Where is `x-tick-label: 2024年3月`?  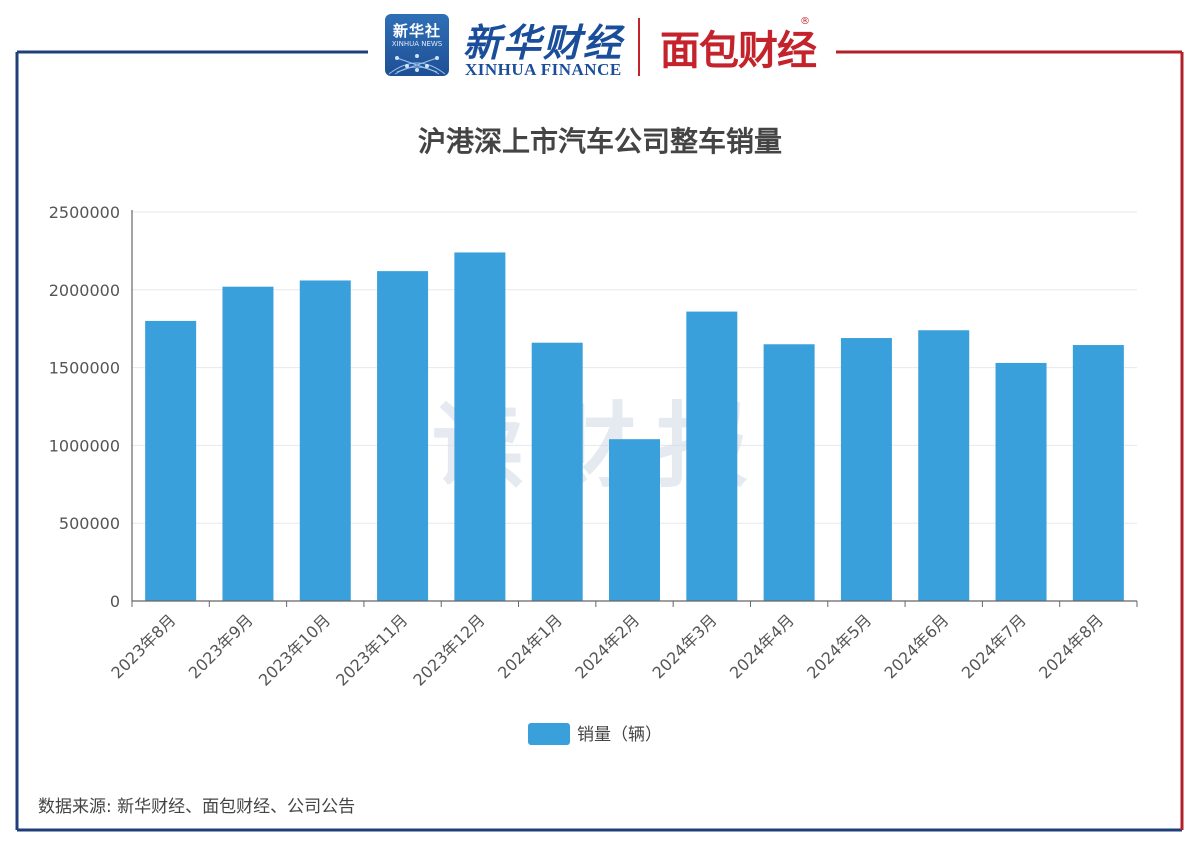 x-tick-label: 2024年3月 is located at coordinates (685, 646).